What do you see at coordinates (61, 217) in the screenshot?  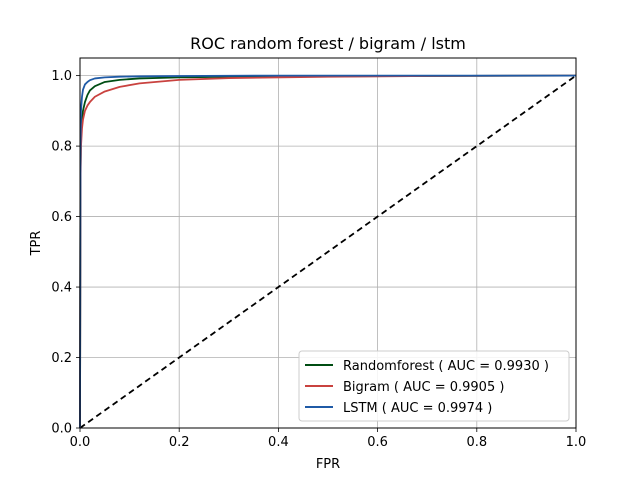 I see `y-tick-label: 0.6` at bounding box center [61, 217].